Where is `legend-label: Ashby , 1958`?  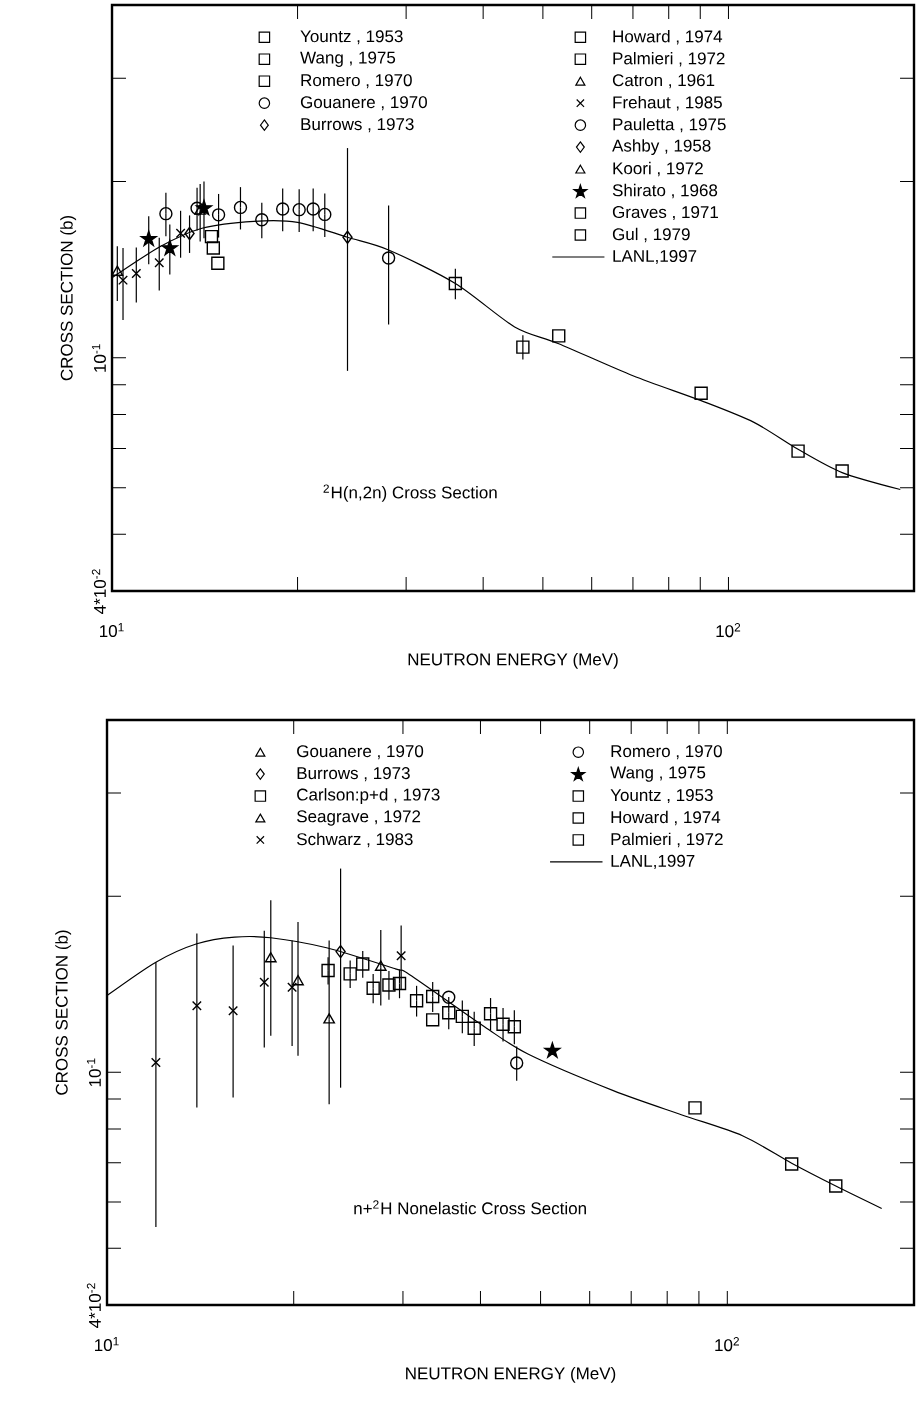
legend-label: Ashby , 1958 is located at coordinates (661, 147).